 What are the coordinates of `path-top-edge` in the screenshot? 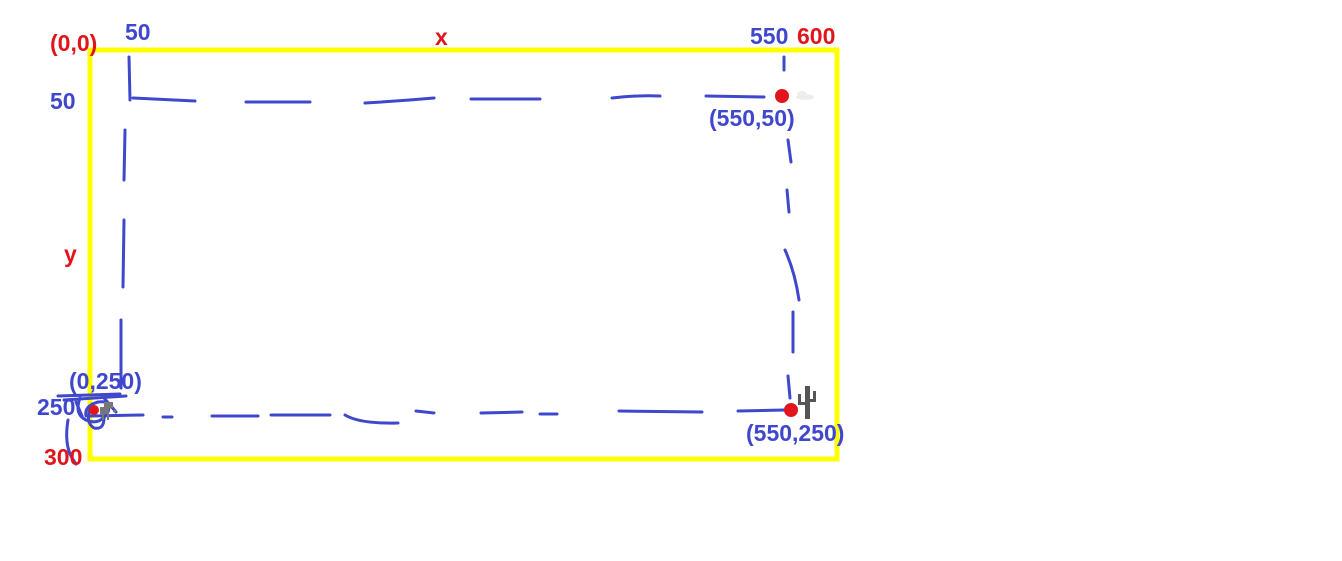 It's located at (448, 99).